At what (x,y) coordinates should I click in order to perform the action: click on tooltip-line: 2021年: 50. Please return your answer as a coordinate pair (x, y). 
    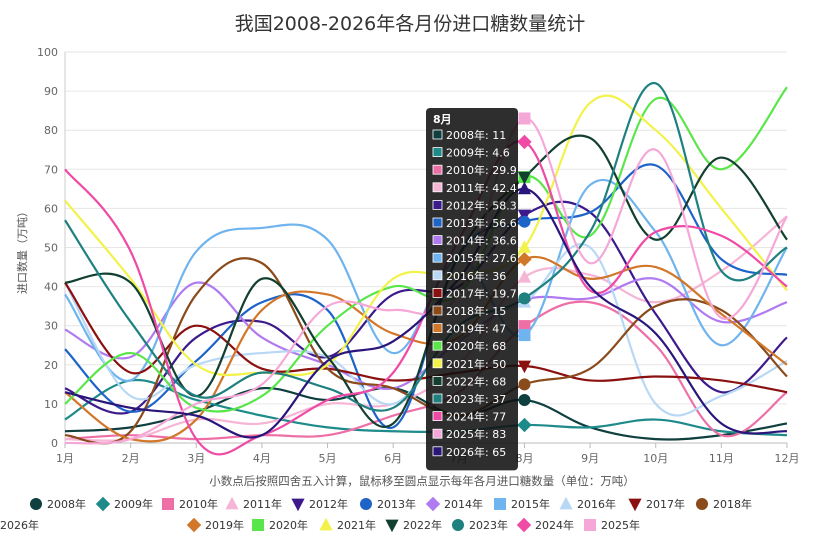
    Looking at the image, I should click on (476, 364).